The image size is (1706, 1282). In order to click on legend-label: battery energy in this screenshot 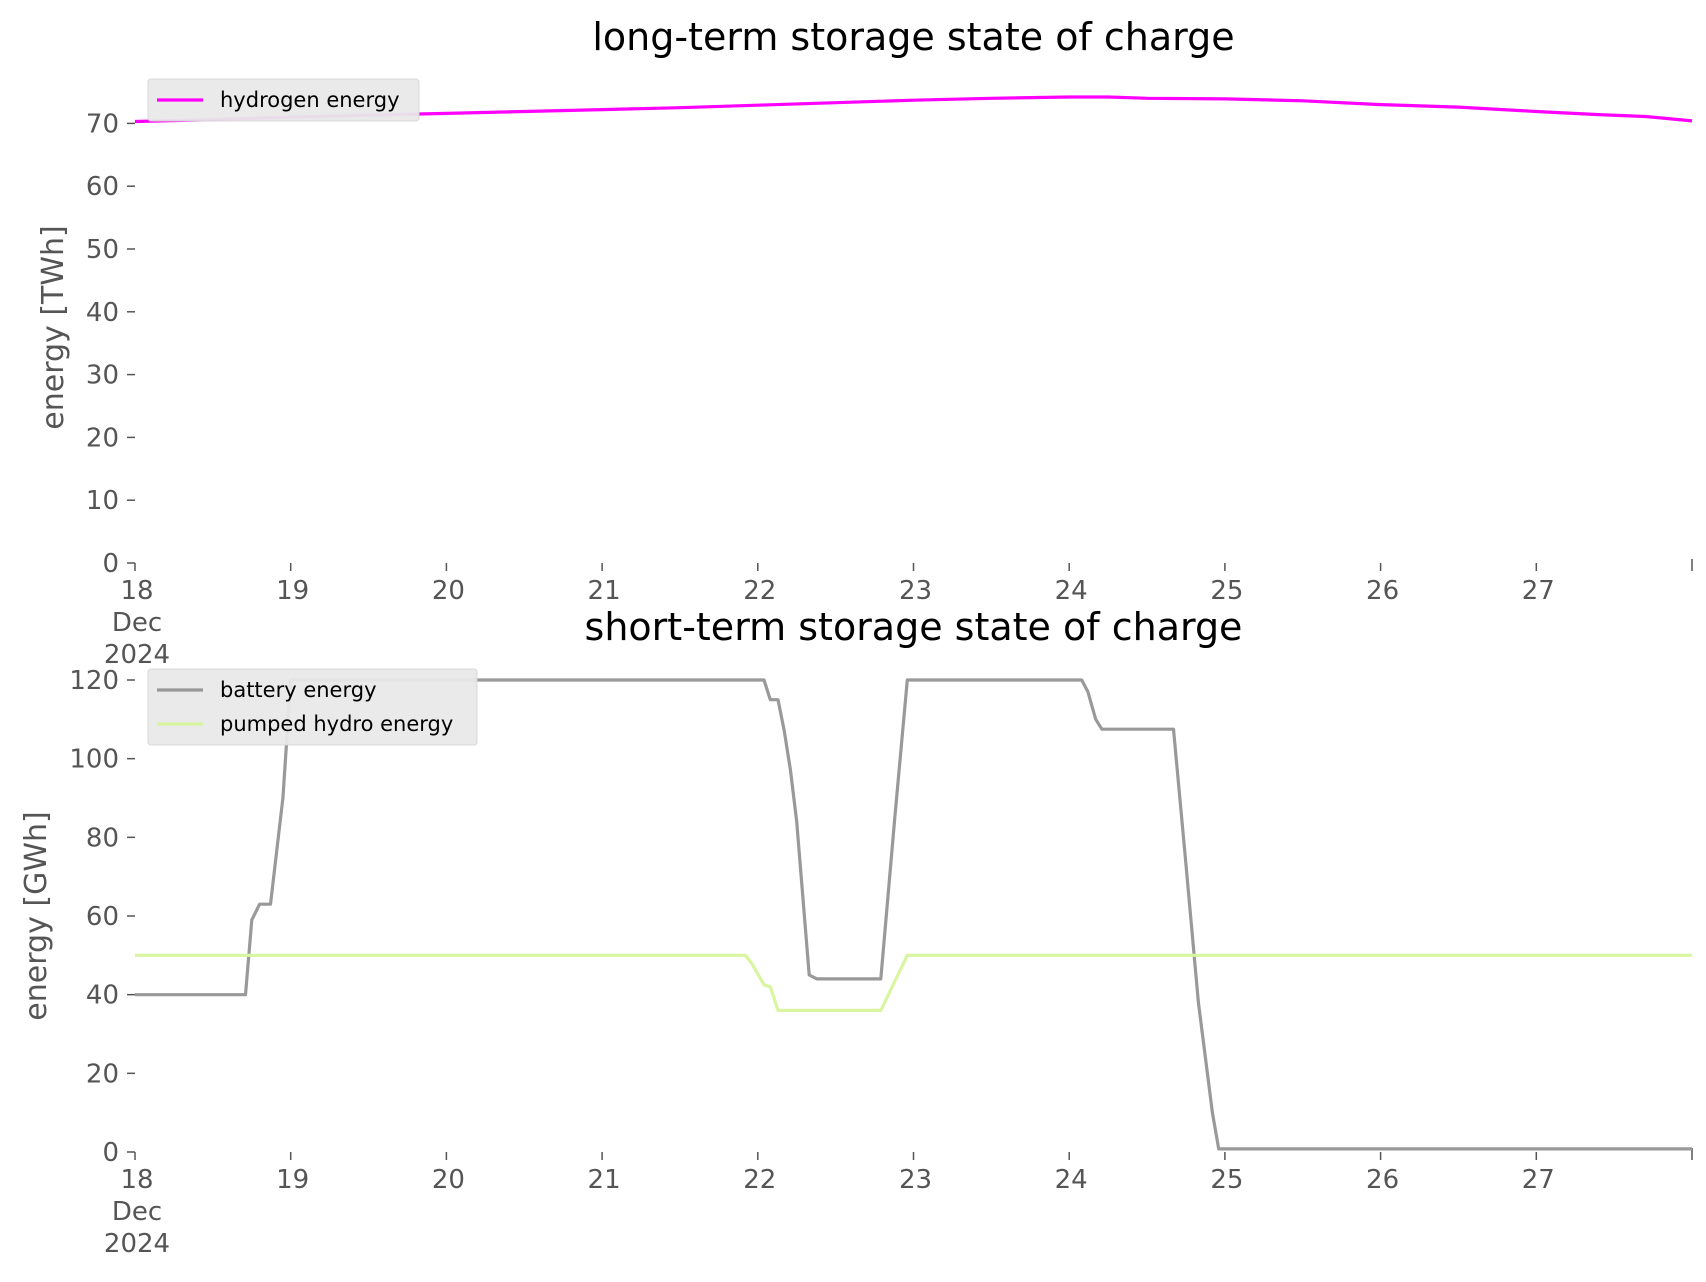, I will do `click(298, 690)`.